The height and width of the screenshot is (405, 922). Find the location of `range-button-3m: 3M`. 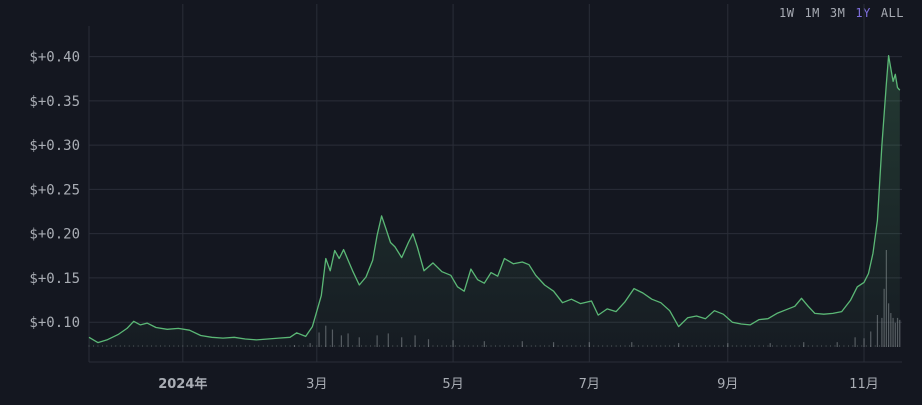

range-button-3m: 3M is located at coordinates (837, 13).